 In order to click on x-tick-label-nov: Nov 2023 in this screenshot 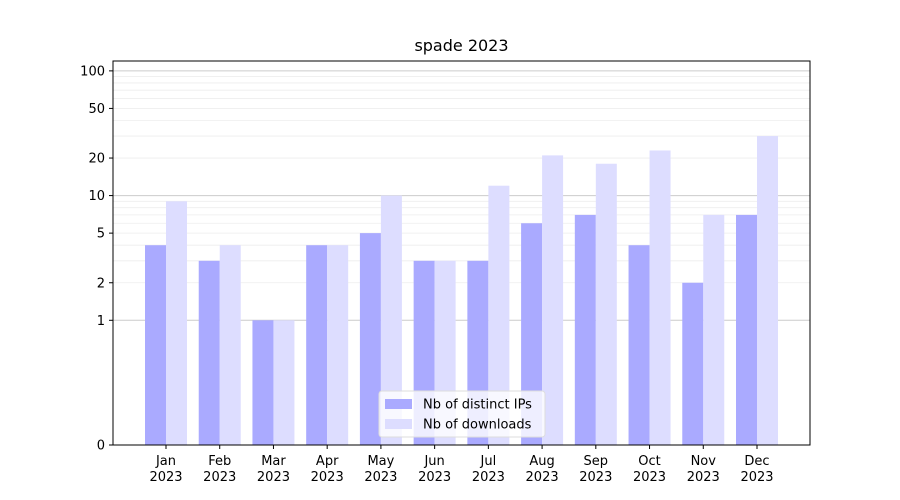, I will do `click(703, 469)`.